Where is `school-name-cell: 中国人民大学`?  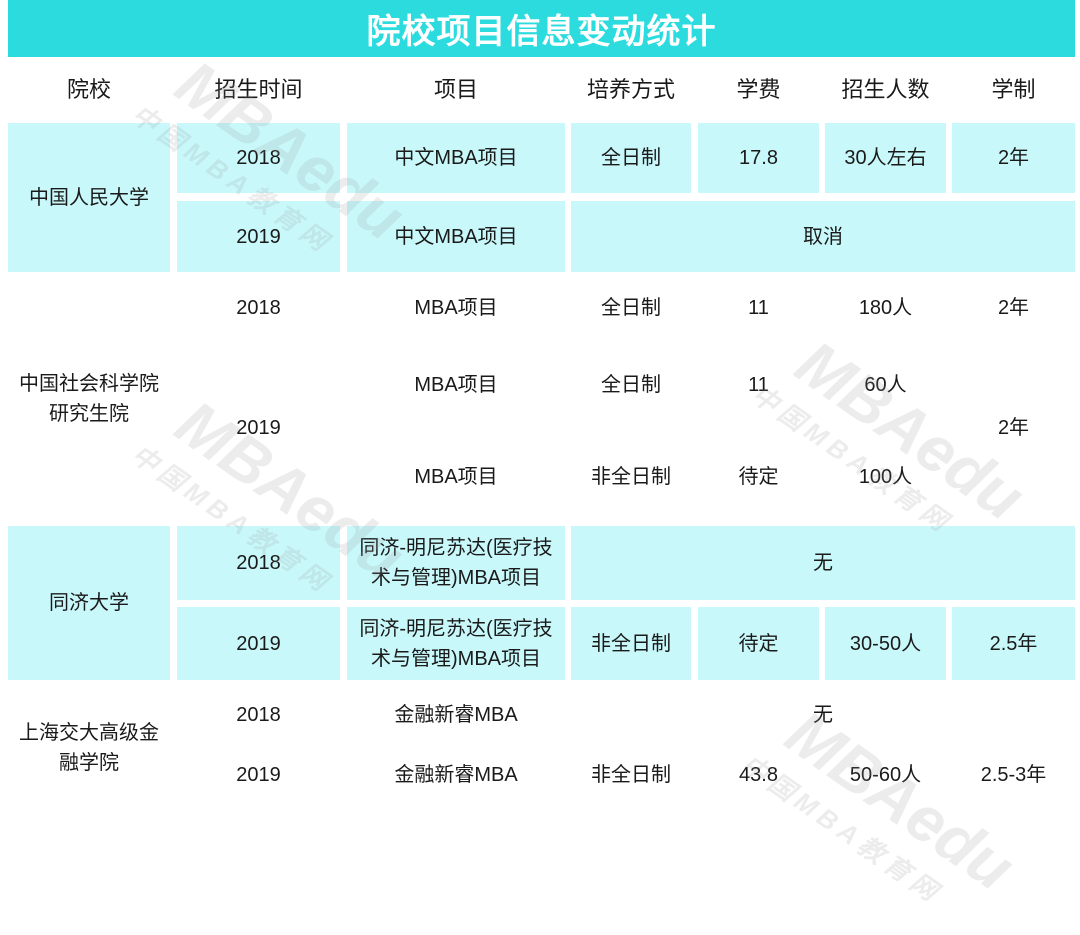
school-name-cell: 中国人民大学 is located at coordinates (89, 197).